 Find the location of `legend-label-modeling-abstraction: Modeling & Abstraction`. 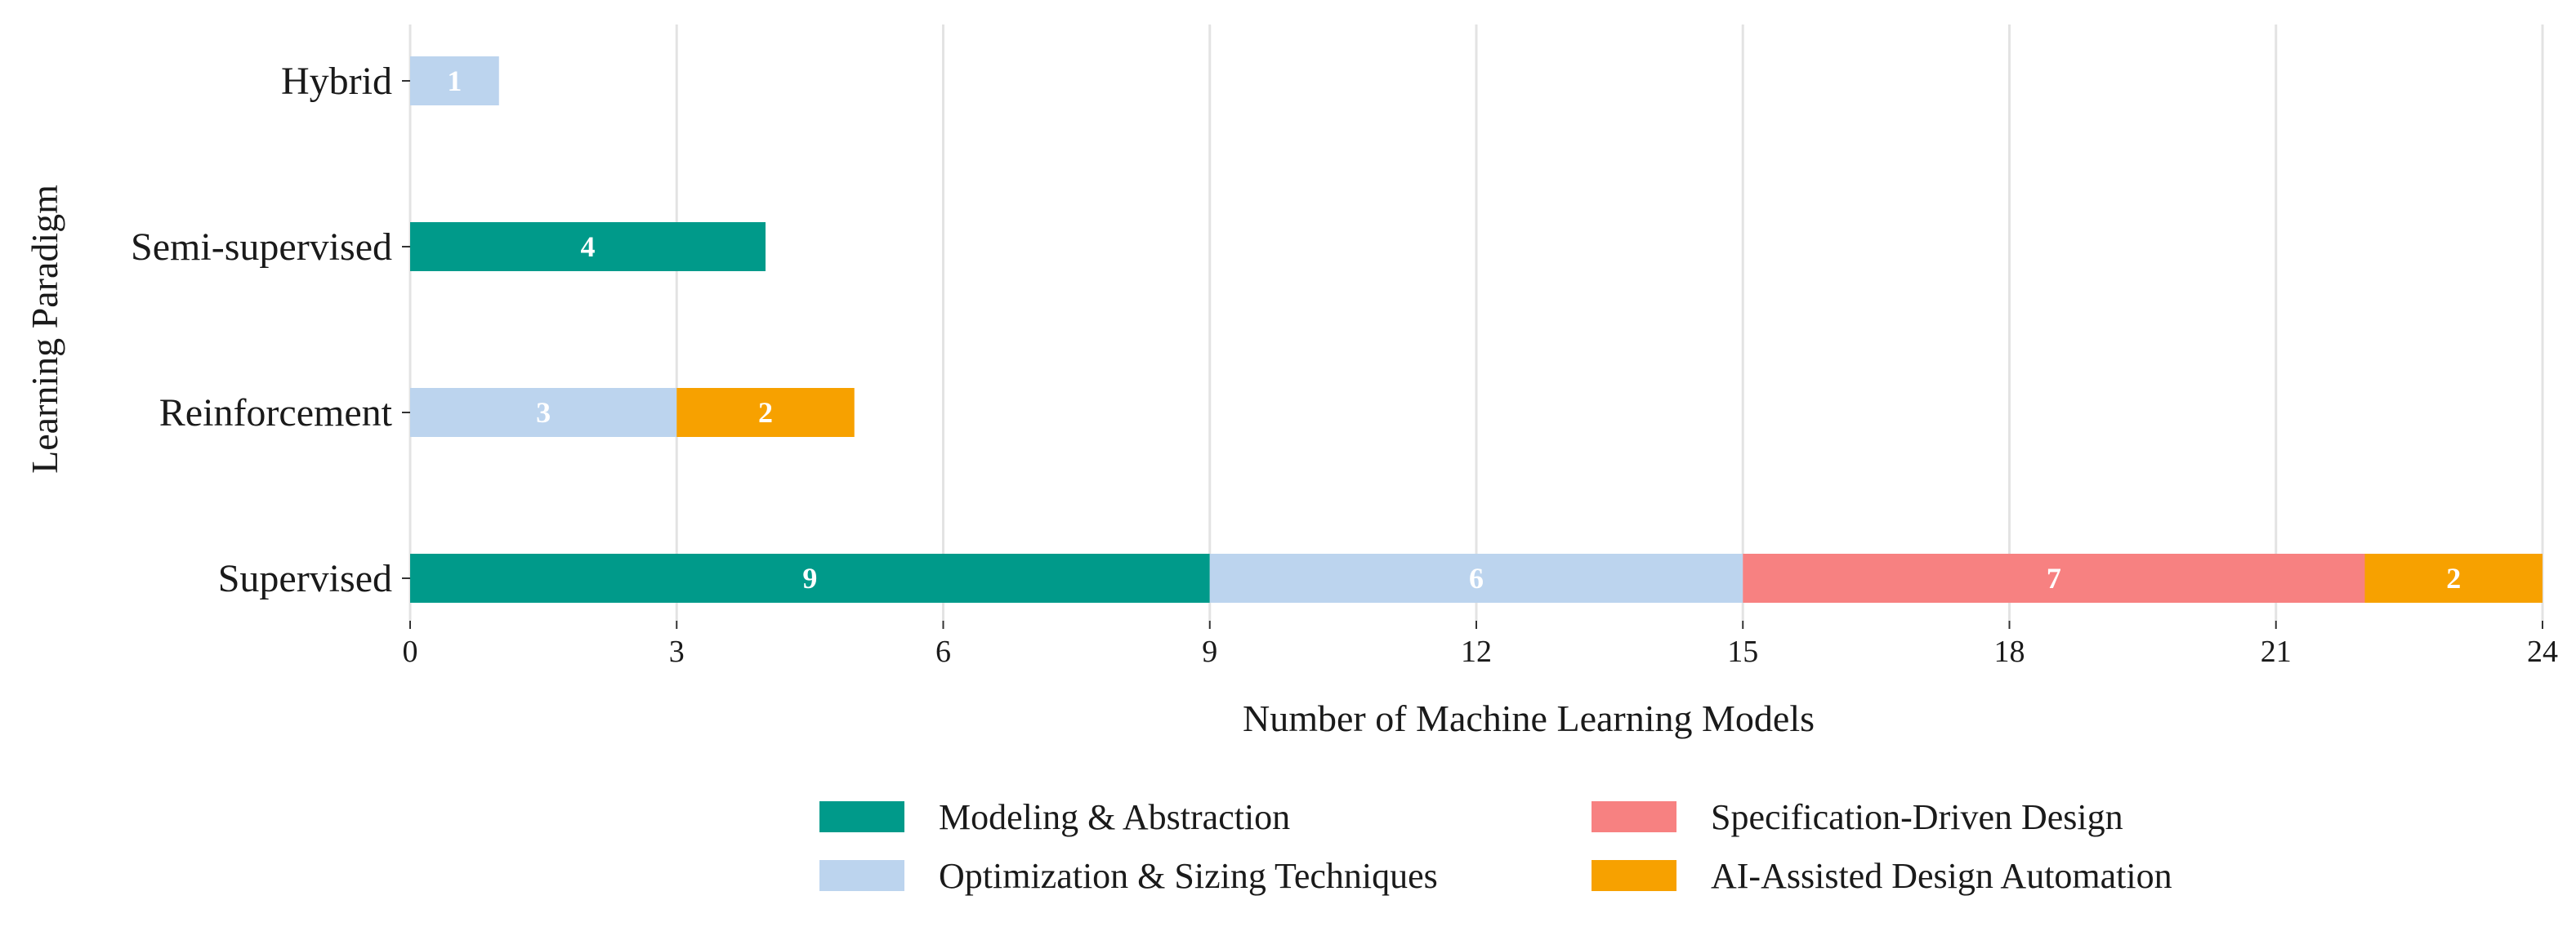

legend-label-modeling-abstraction: Modeling & Abstraction is located at coordinates (1115, 817).